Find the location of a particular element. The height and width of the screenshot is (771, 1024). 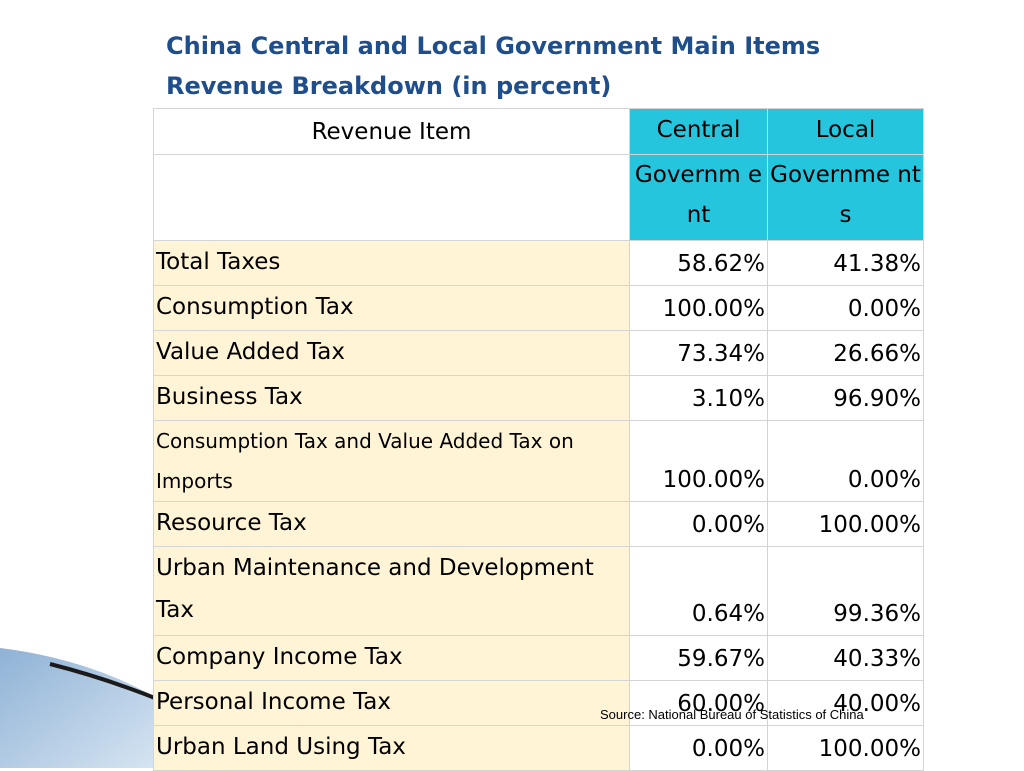

header-blank-cell is located at coordinates (391, 197).